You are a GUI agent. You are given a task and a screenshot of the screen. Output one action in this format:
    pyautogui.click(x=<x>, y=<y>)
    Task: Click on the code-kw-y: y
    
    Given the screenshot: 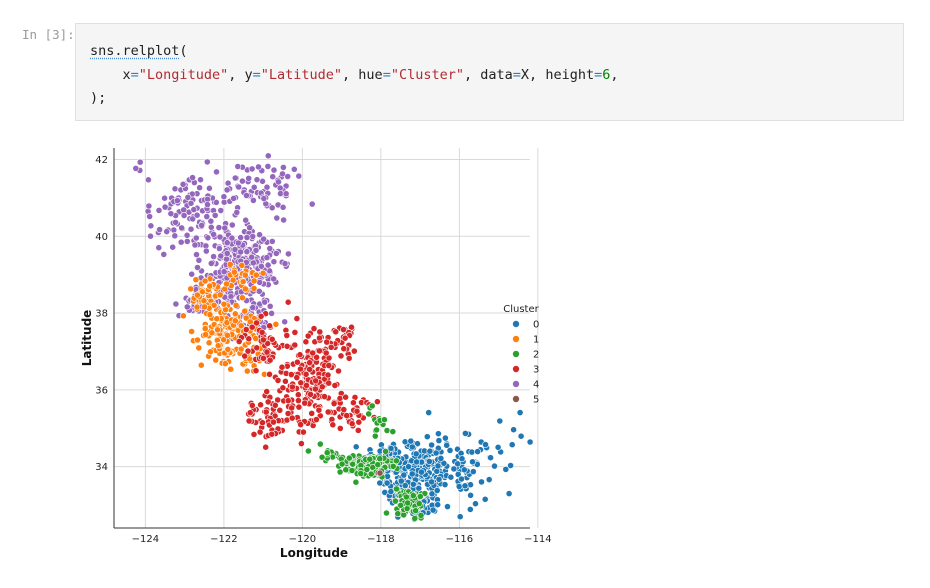 What is the action you would take?
    pyautogui.click(x=248, y=74)
    